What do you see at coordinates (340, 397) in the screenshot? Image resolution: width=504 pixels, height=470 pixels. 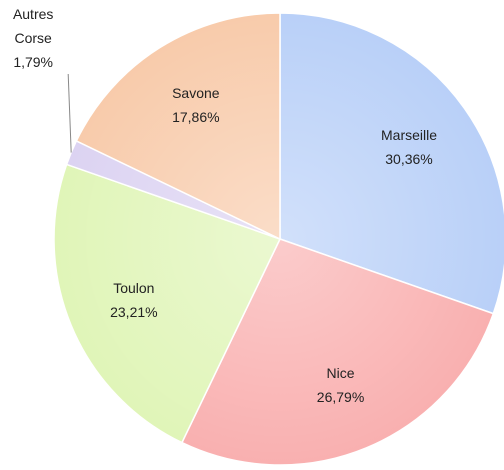 I see `value-label: 26,79%` at bounding box center [340, 397].